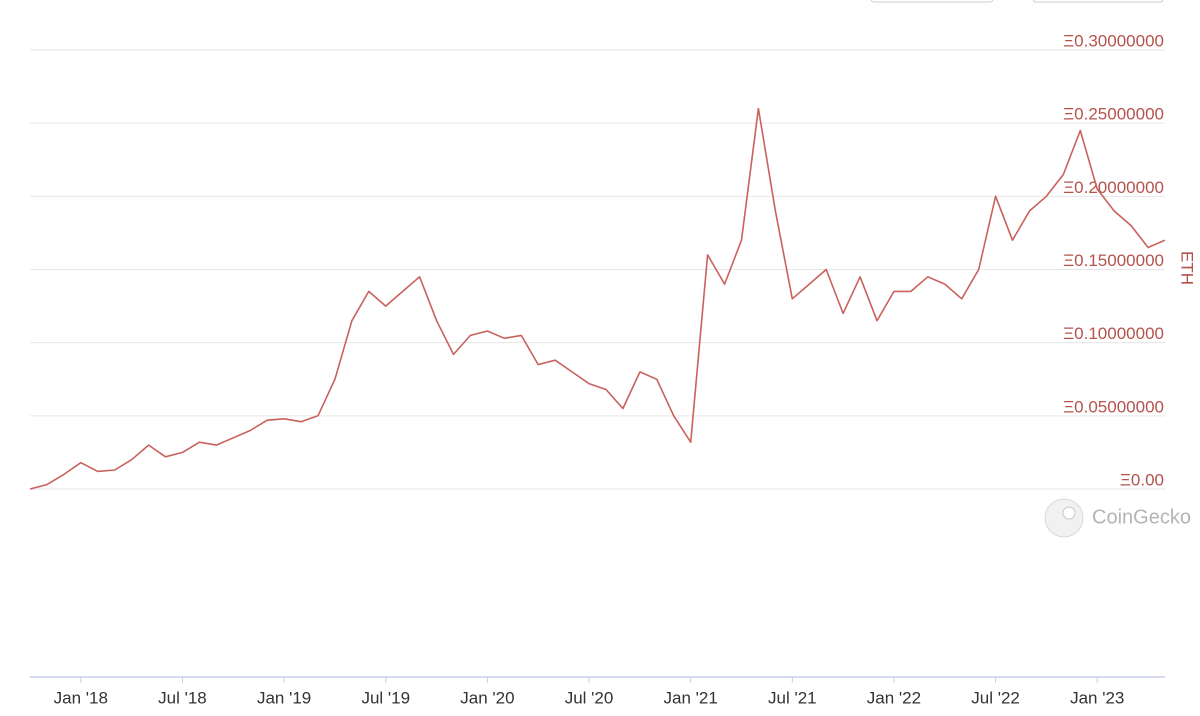 This screenshot has height=716, width=1200. Describe the element at coordinates (385, 697) in the screenshot. I see `x-tick-label: Jul '19` at that location.